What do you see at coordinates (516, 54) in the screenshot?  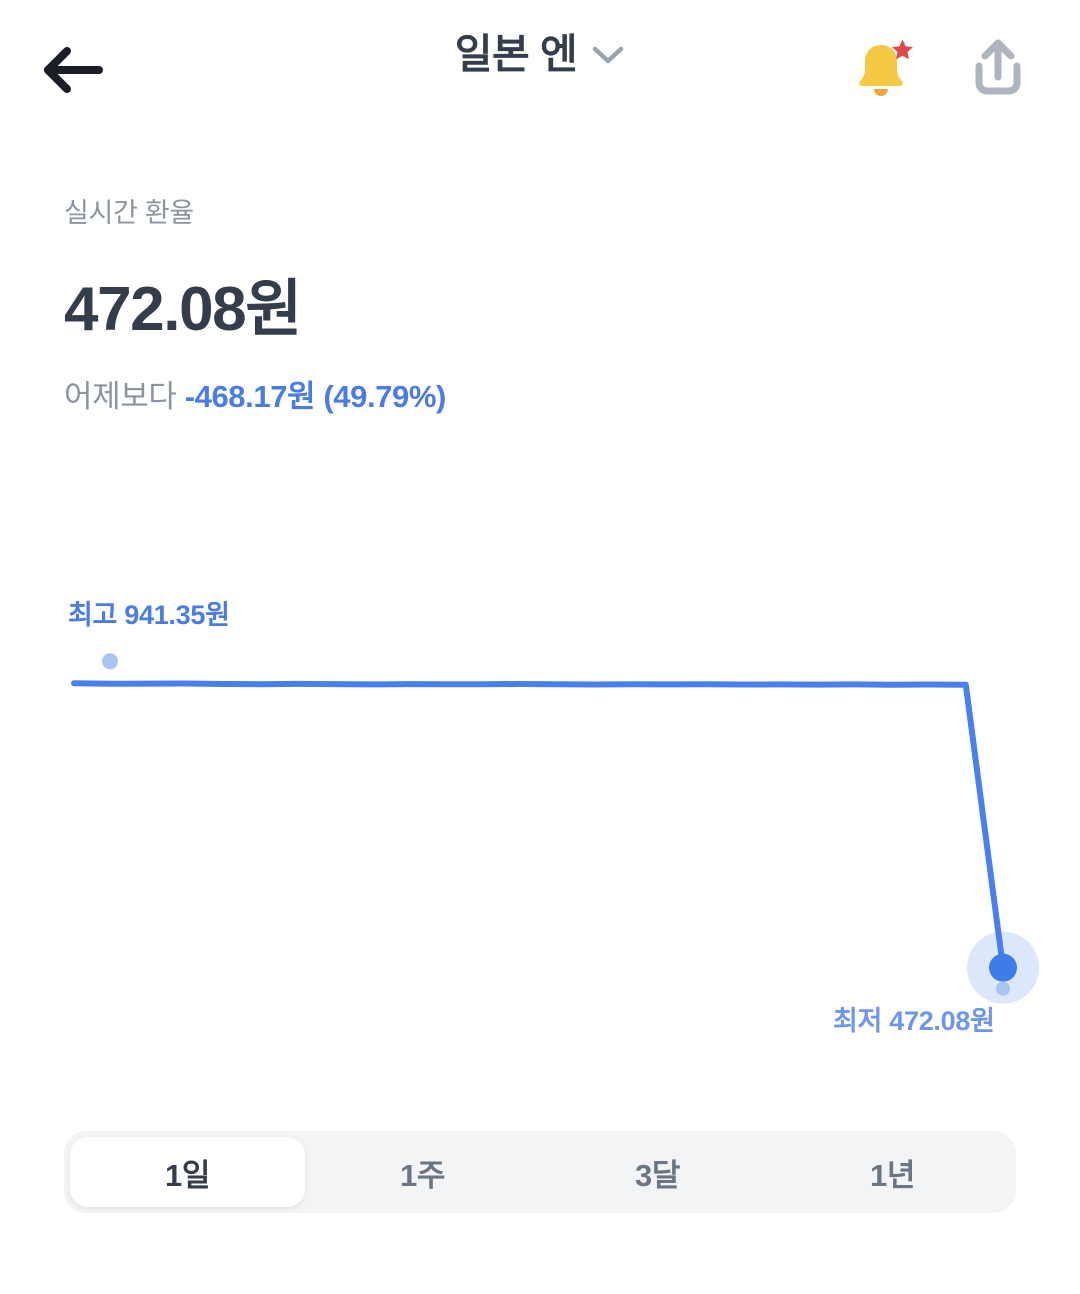 I see `page-title: 일본 엔` at bounding box center [516, 54].